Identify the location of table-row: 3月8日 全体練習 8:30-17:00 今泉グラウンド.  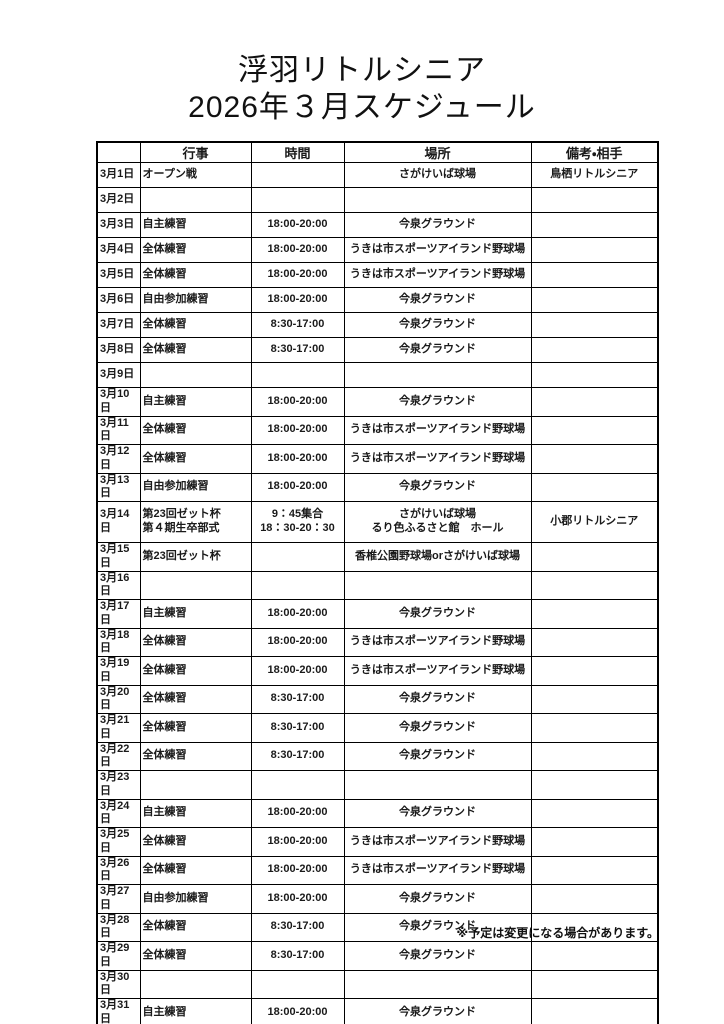
(377, 350).